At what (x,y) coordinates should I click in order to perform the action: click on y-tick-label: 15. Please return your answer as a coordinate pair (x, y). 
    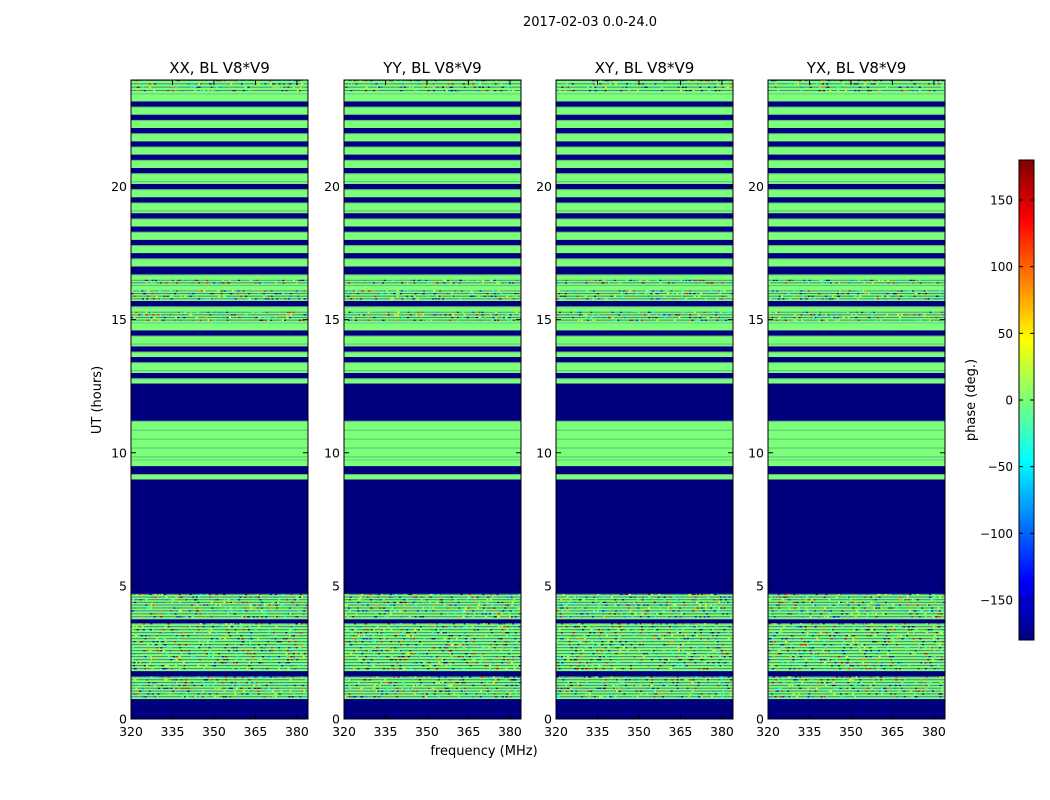
    Looking at the image, I should click on (756, 319).